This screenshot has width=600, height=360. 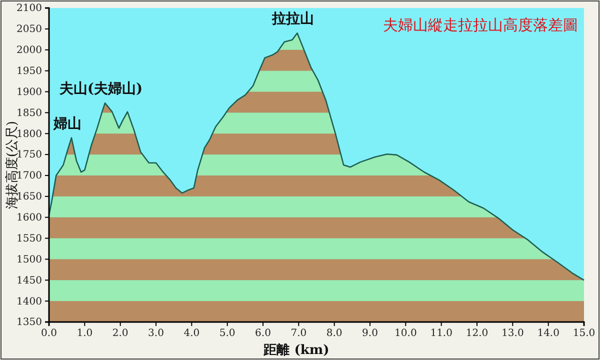 What do you see at coordinates (192, 334) in the screenshot?
I see `x-tick-label: 4.0` at bounding box center [192, 334].